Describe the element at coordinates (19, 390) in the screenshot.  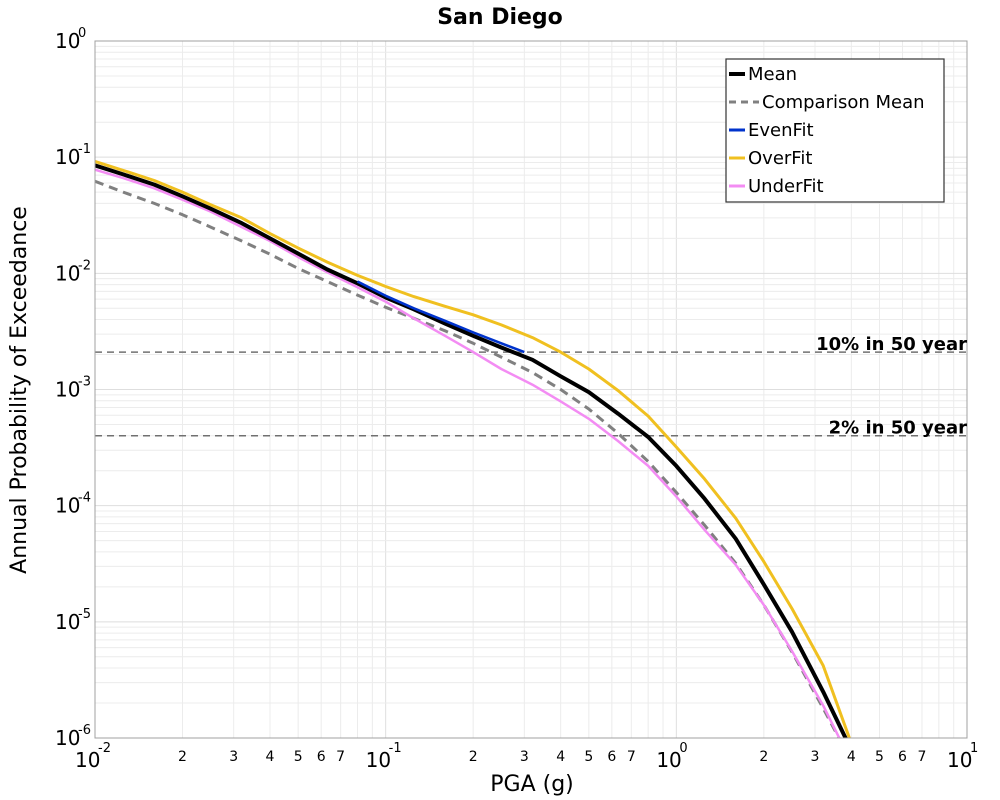
I see `y-axis-label: Annual Probability of Exceedance` at that location.